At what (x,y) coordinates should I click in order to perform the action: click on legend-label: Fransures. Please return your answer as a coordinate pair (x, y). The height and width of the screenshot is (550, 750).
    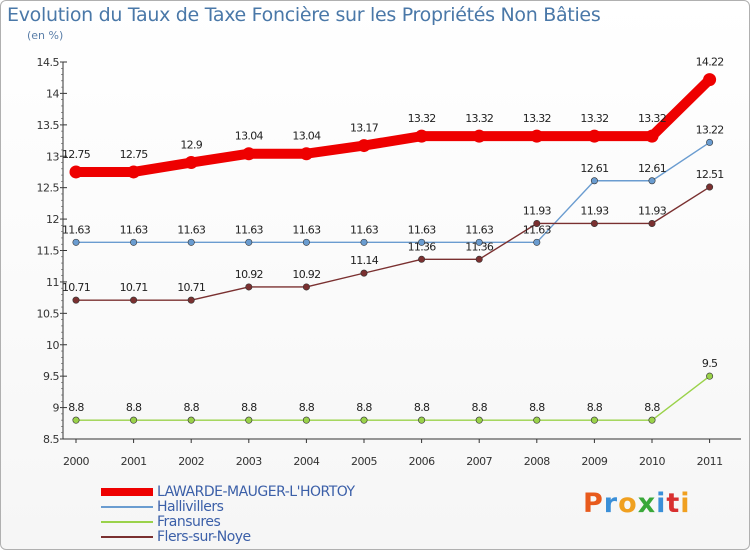
    Looking at the image, I should click on (189, 522).